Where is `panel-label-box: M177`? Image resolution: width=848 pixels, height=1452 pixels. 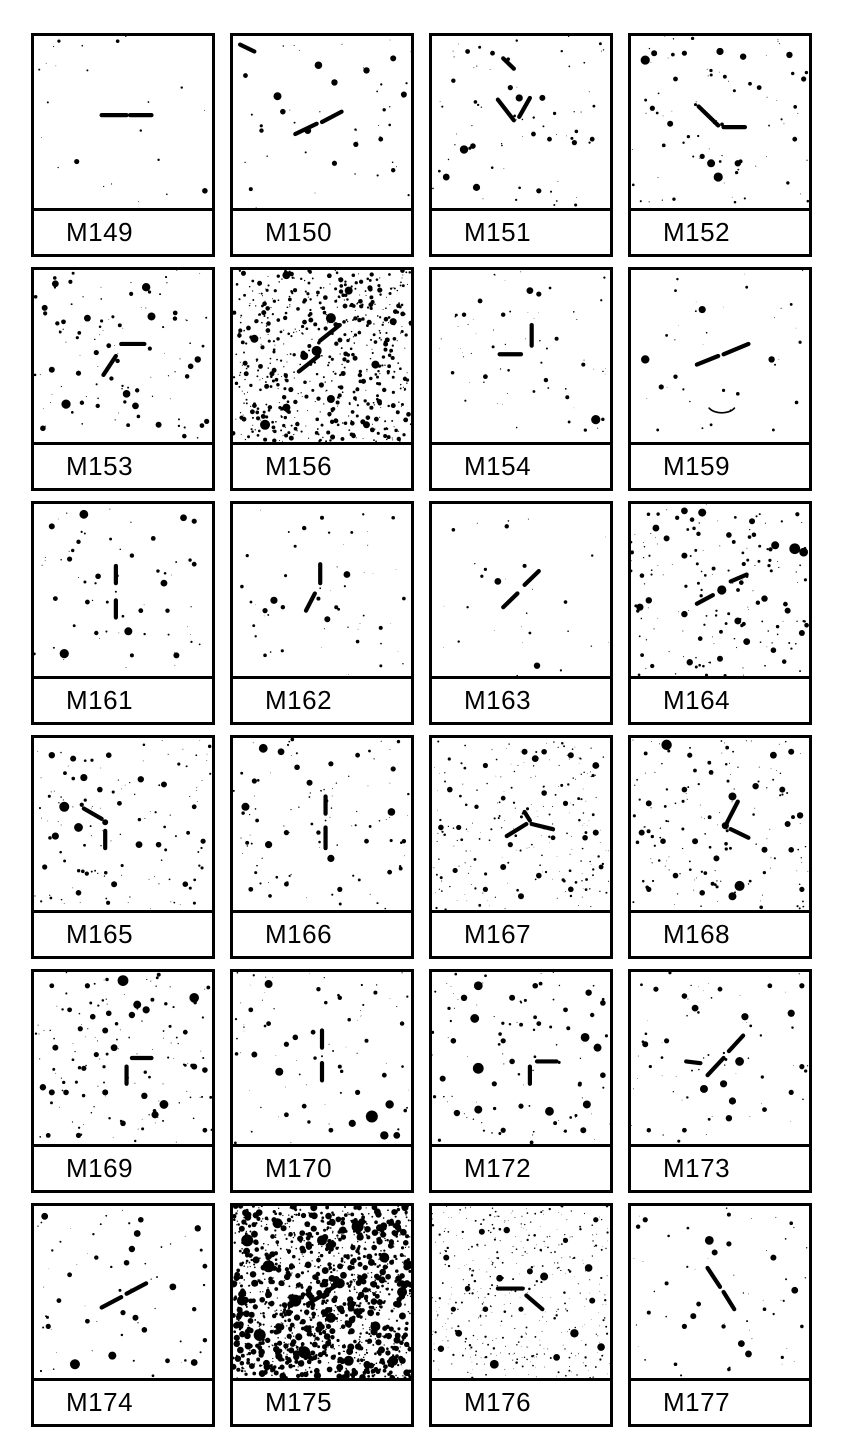
panel-label-box: M177 is located at coordinates (720, 1401).